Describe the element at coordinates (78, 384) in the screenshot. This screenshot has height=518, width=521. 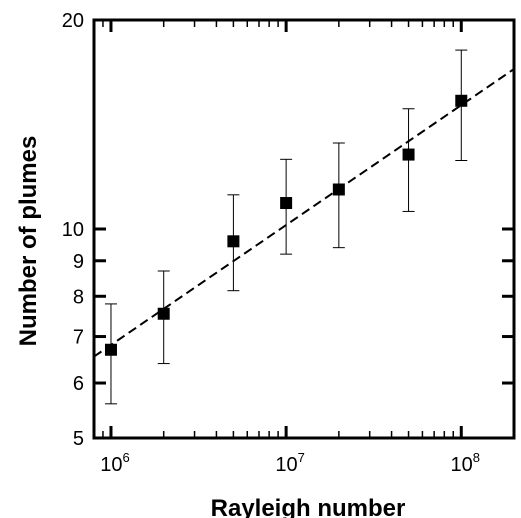
I see `y-tick-label: 6` at that location.